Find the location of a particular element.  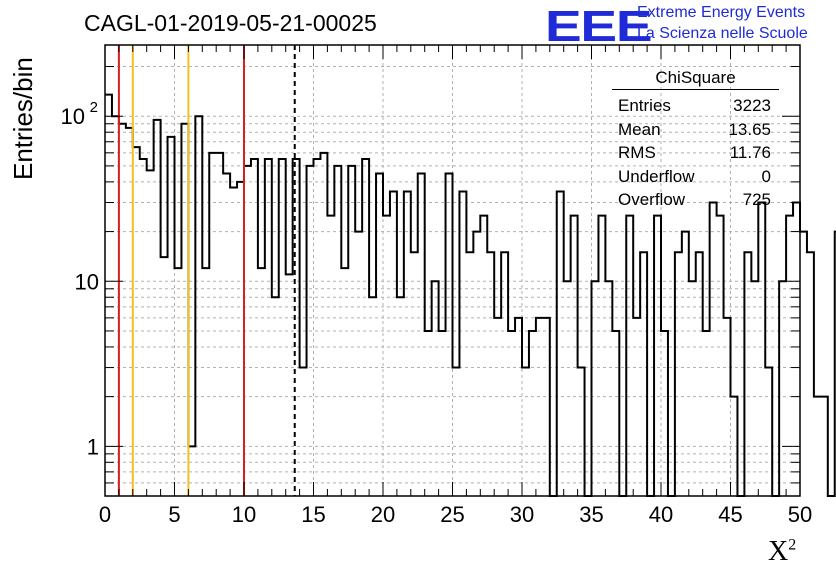

x-tick-label: 45 is located at coordinates (730, 514).